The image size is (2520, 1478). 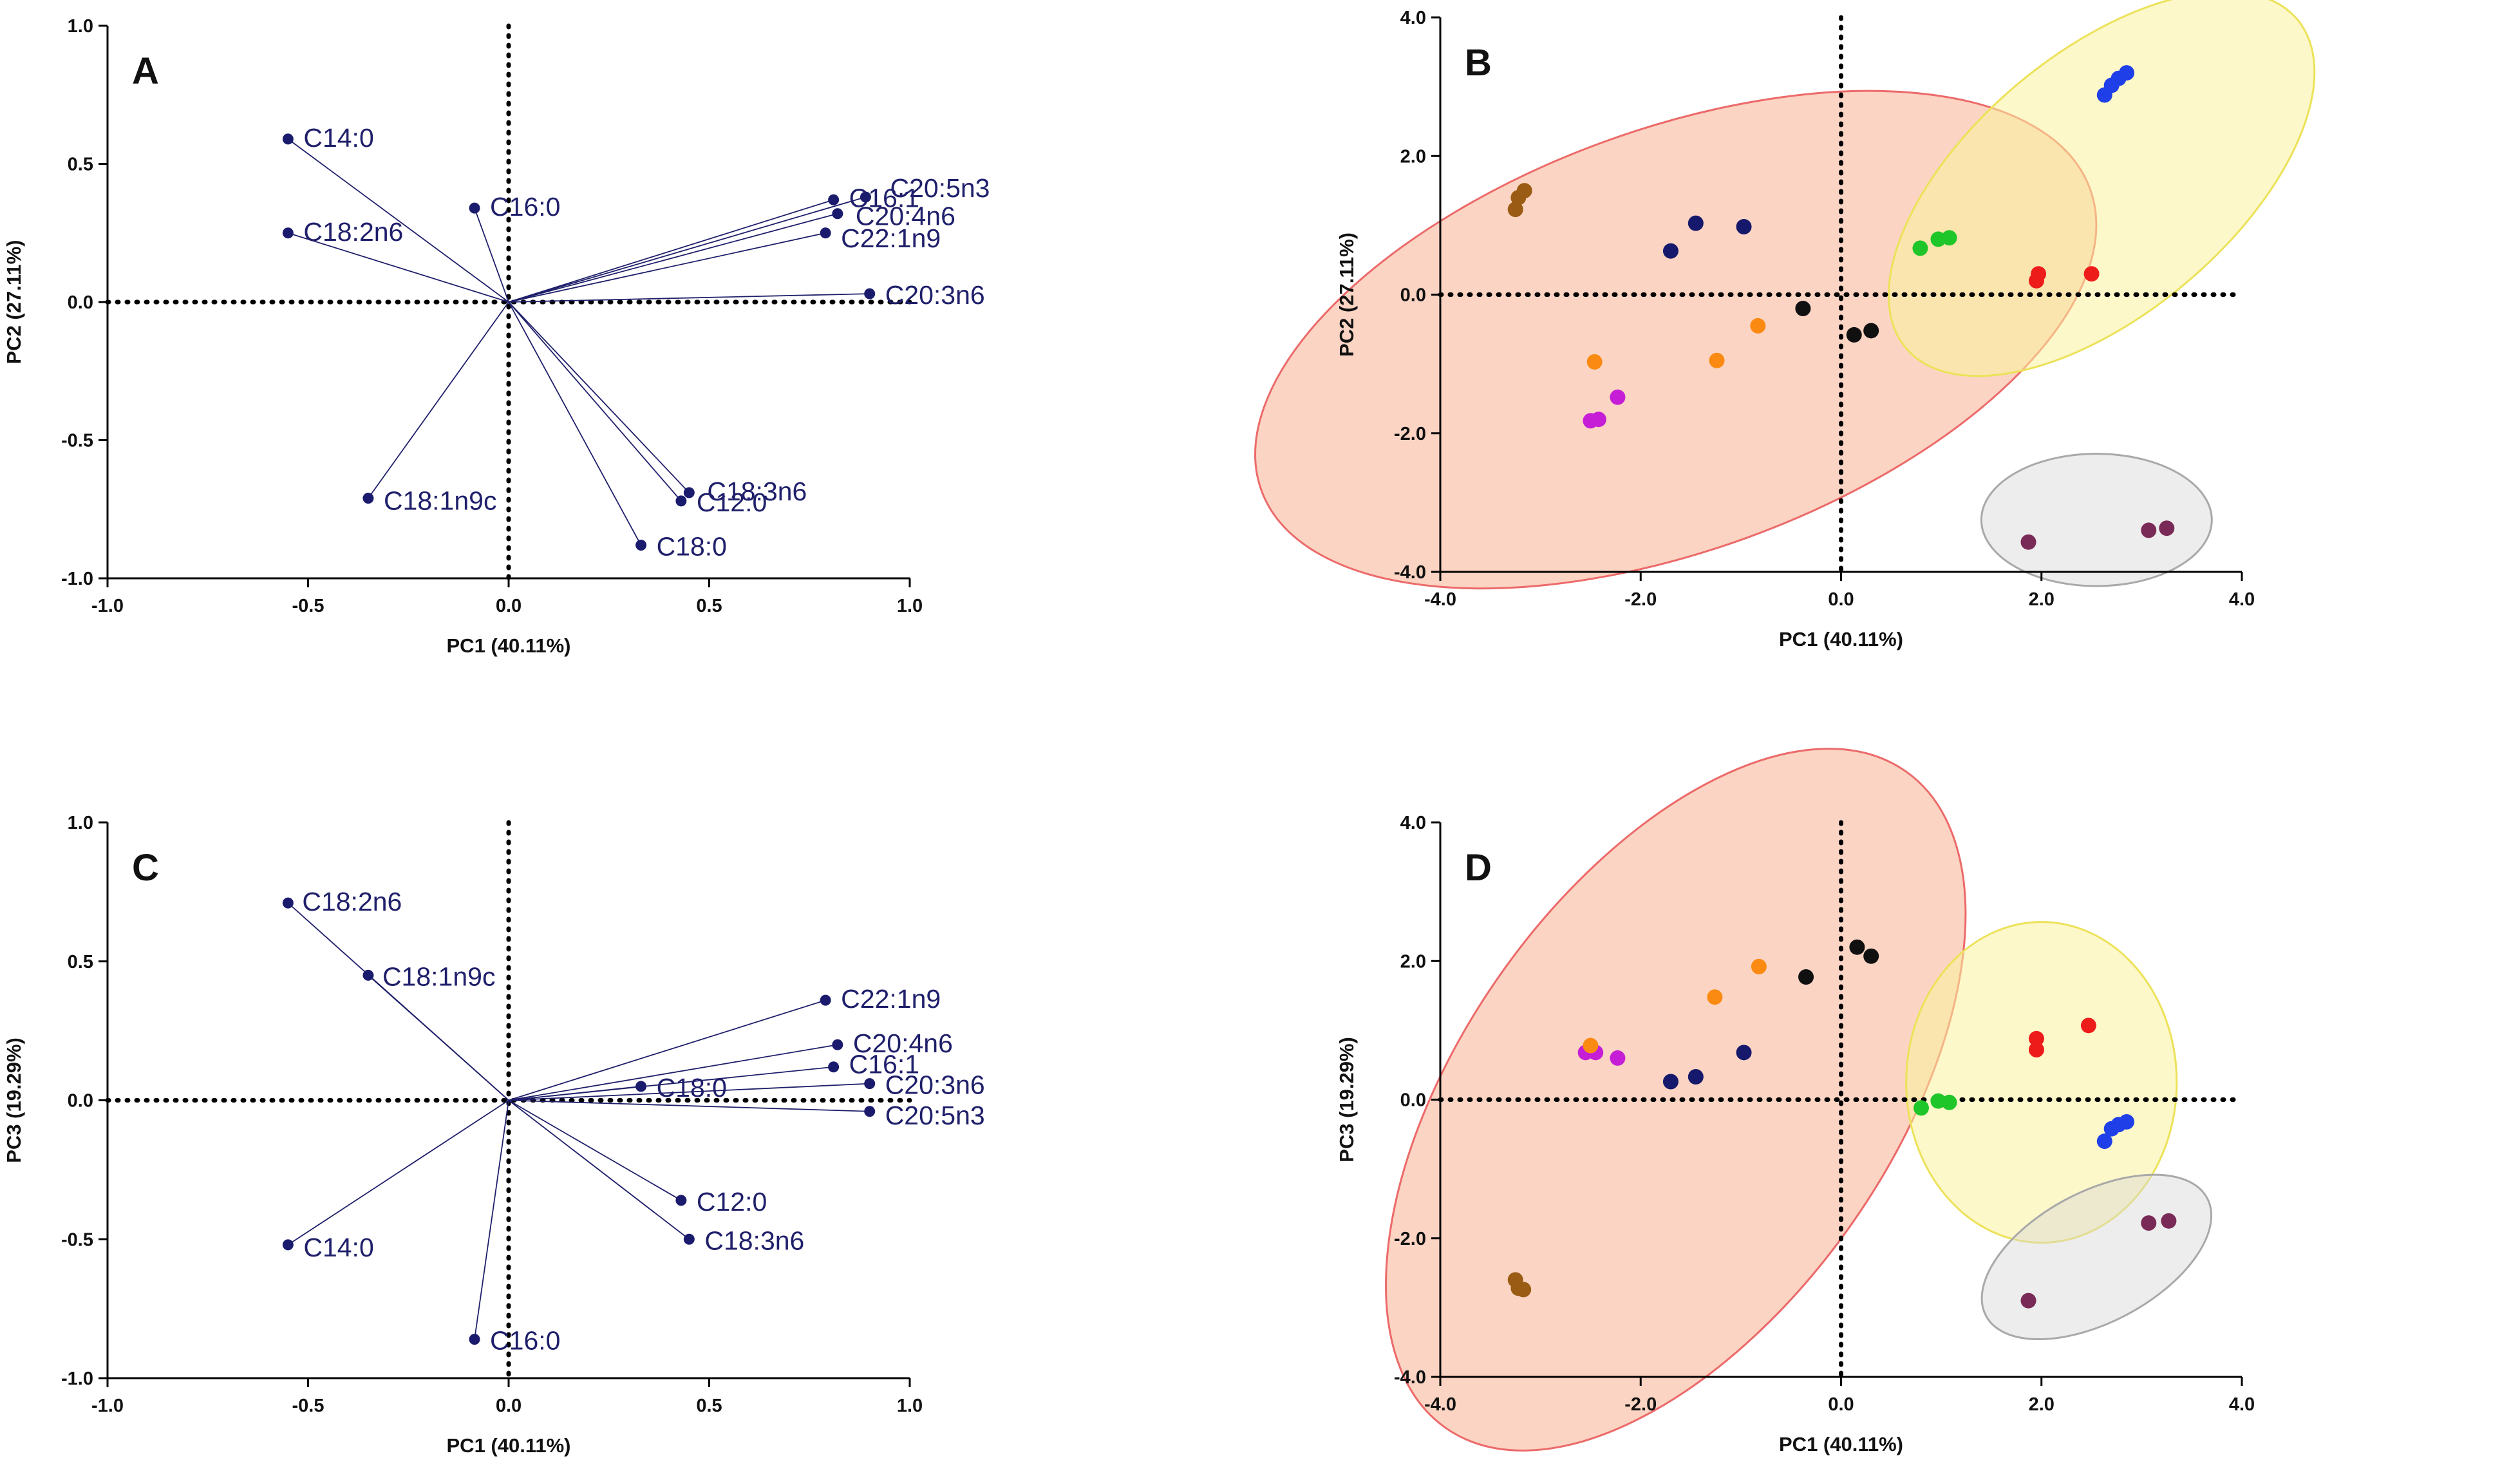 What do you see at coordinates (77, 579) in the screenshot?
I see `y-tick-label: -1.0` at bounding box center [77, 579].